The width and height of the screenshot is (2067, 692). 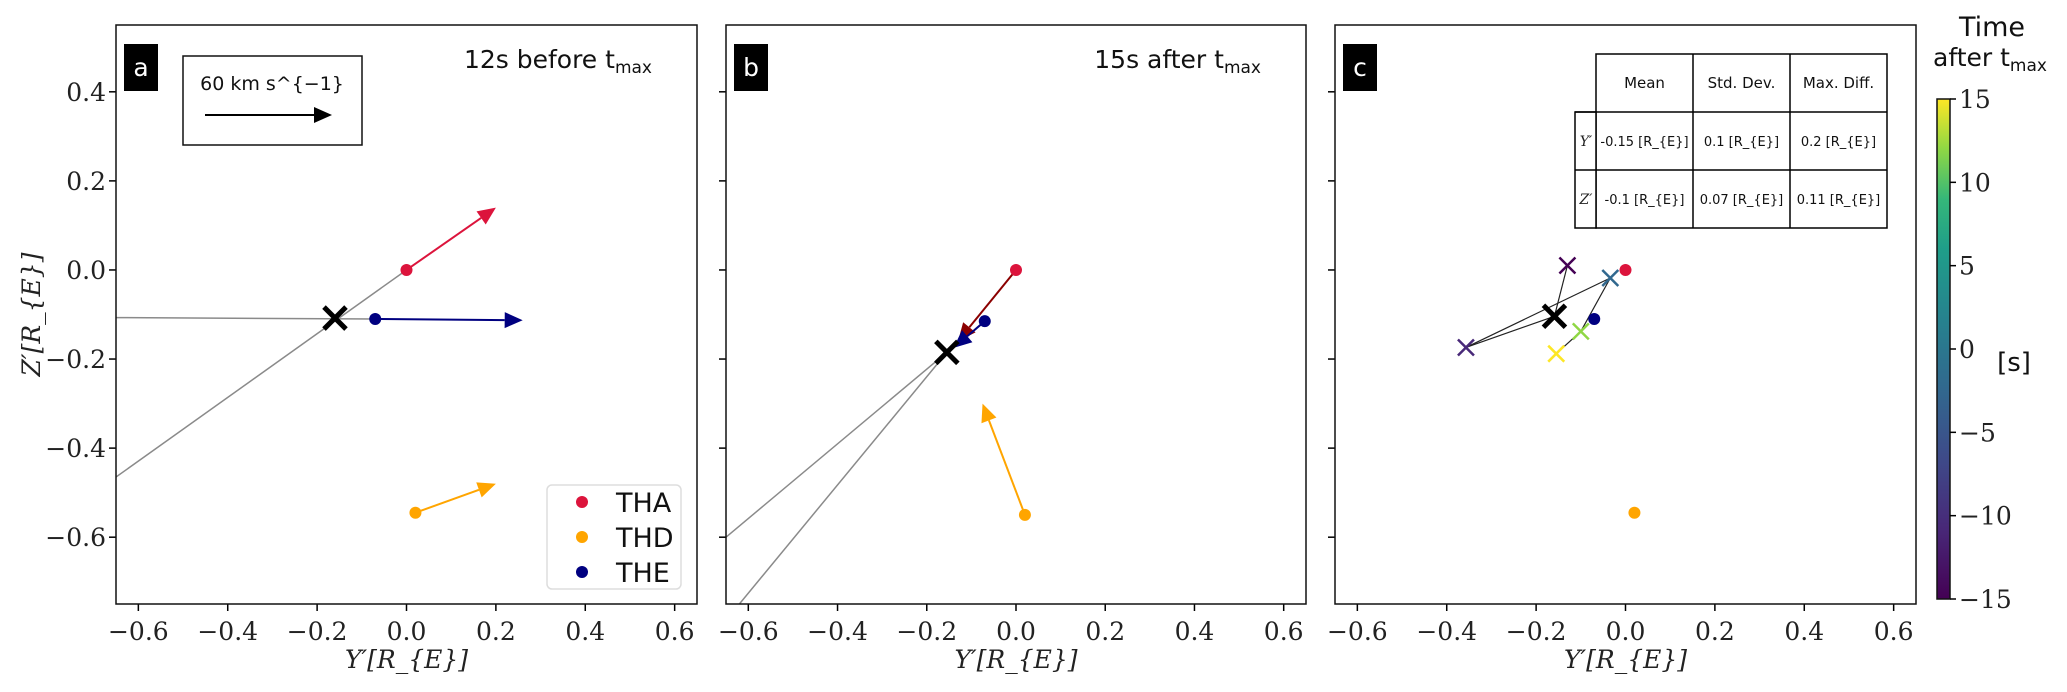 What do you see at coordinates (1645, 200) in the screenshot?
I see `table-cell: -0.1 [R_{E}]` at bounding box center [1645, 200].